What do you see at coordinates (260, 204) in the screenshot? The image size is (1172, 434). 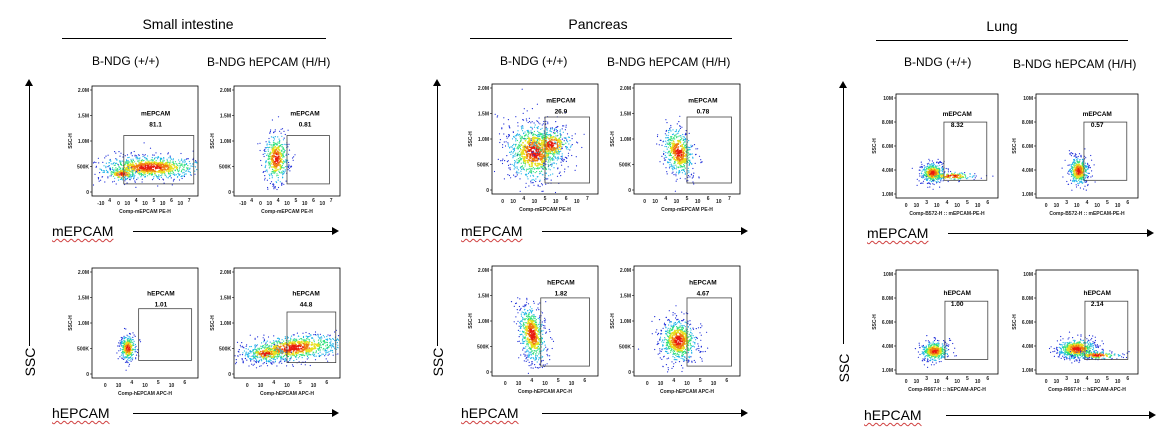 I see `x-tick-label: 0` at bounding box center [260, 204].